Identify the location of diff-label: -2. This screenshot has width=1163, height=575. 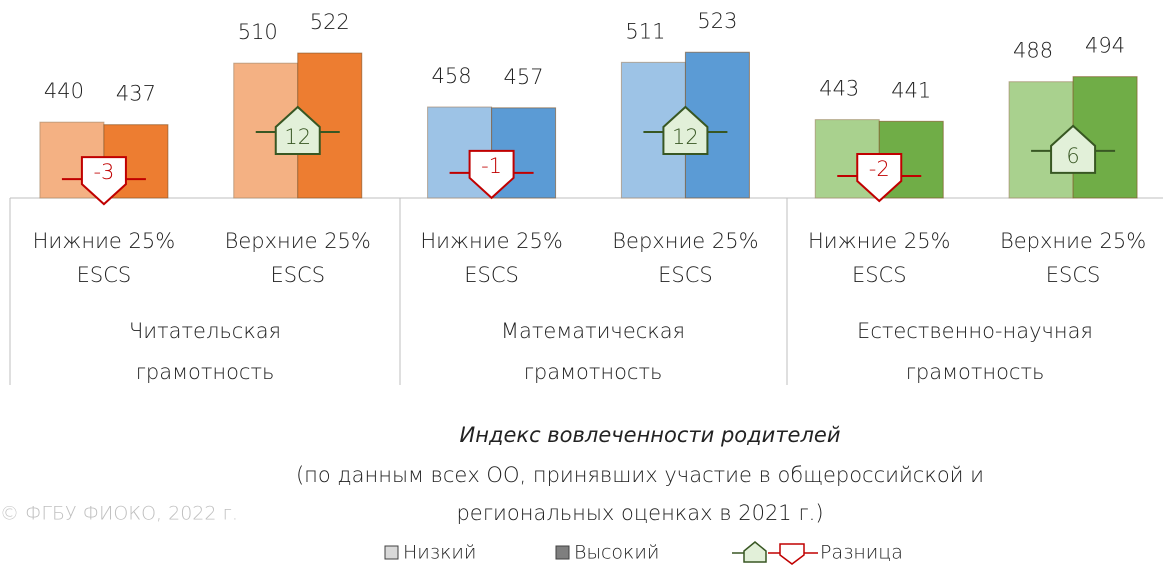
(879, 169).